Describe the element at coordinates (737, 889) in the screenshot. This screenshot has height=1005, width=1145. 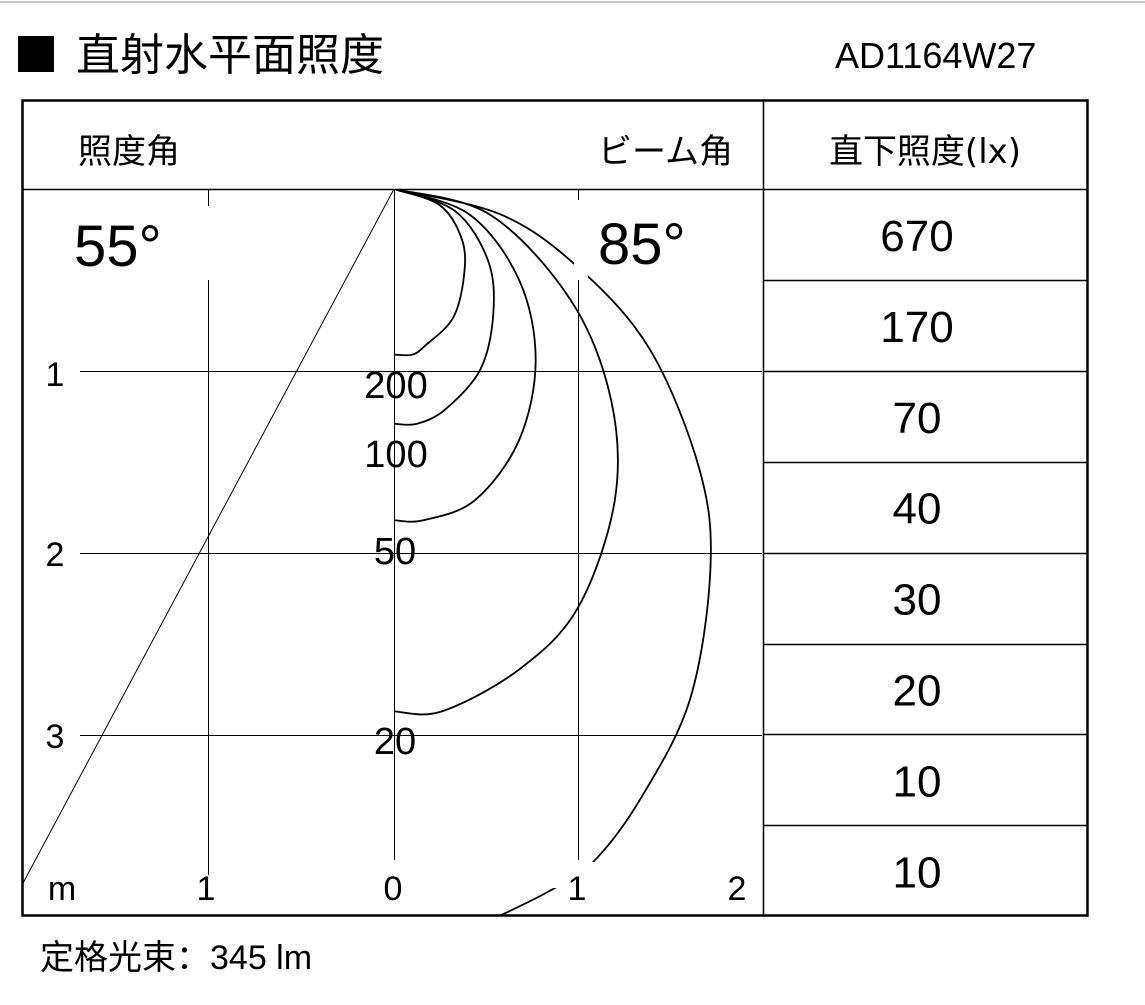
I see `x-tick-2: 2` at that location.